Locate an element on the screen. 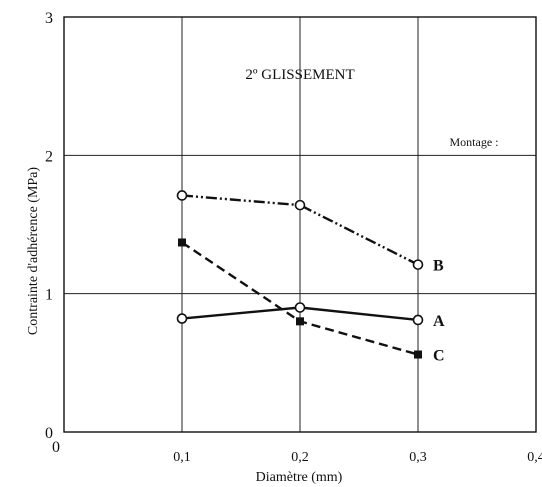 Image resolution: width=542 pixels, height=487 pixels. series-b: B is located at coordinates (310, 232).